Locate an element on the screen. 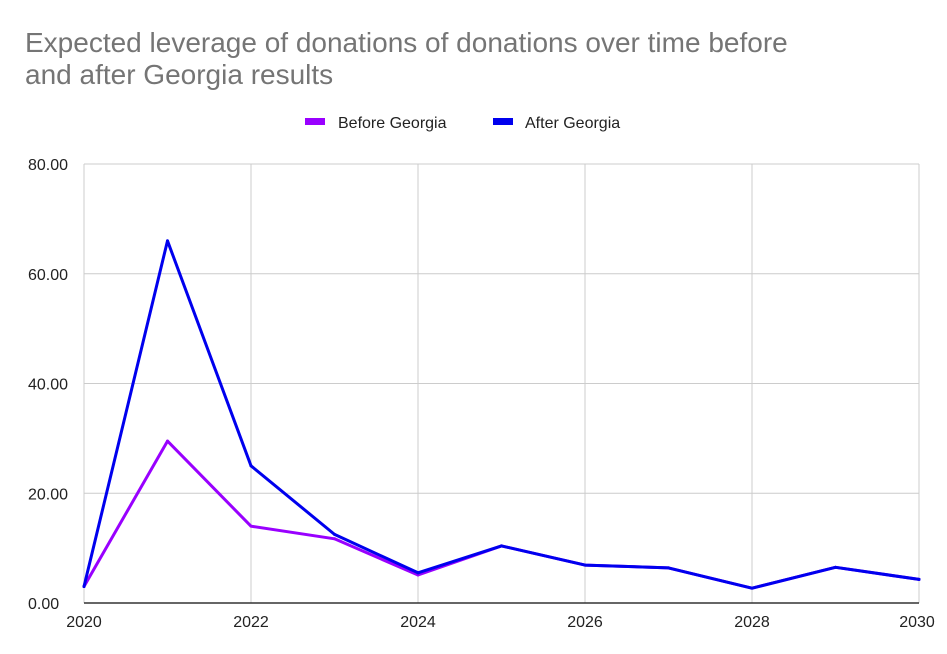 The height and width of the screenshot is (654, 947). x-tick-label: 2020 is located at coordinates (84, 622).